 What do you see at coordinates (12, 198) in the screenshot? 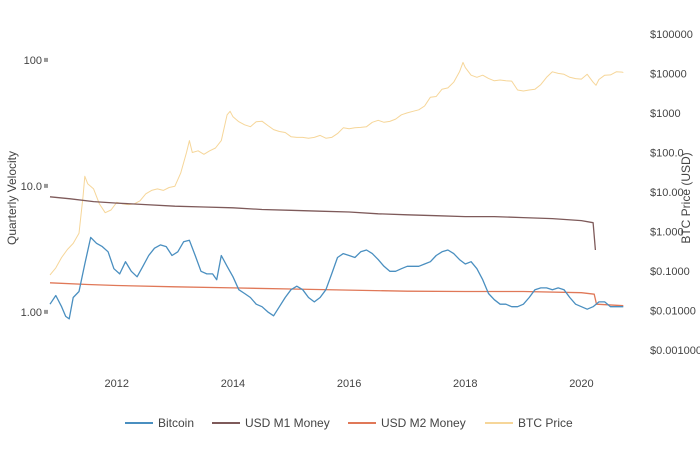
I see `left-axis-title: Quarterly Velocity` at bounding box center [12, 198].